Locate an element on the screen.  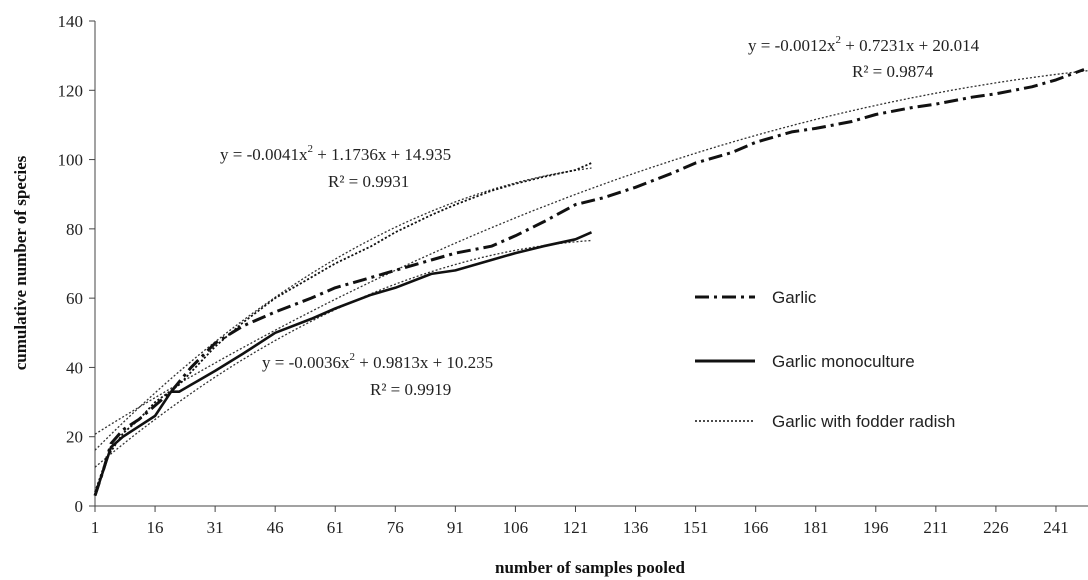
y-tick-label: 100 is located at coordinates (71, 160).